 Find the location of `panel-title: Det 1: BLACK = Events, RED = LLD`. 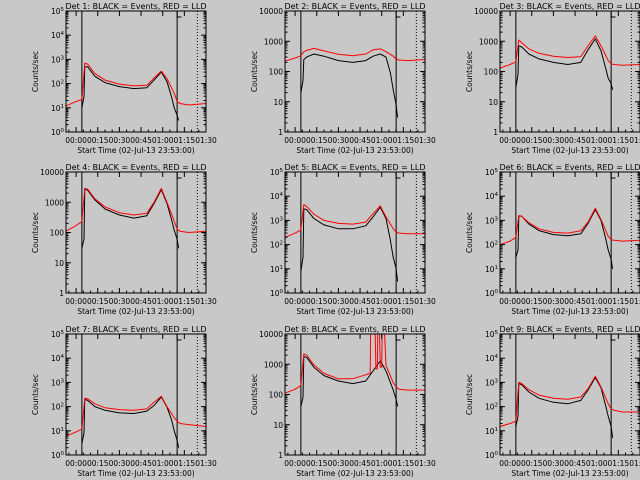

panel-title: Det 1: BLACK = Events, RED = LLD is located at coordinates (136, 6).